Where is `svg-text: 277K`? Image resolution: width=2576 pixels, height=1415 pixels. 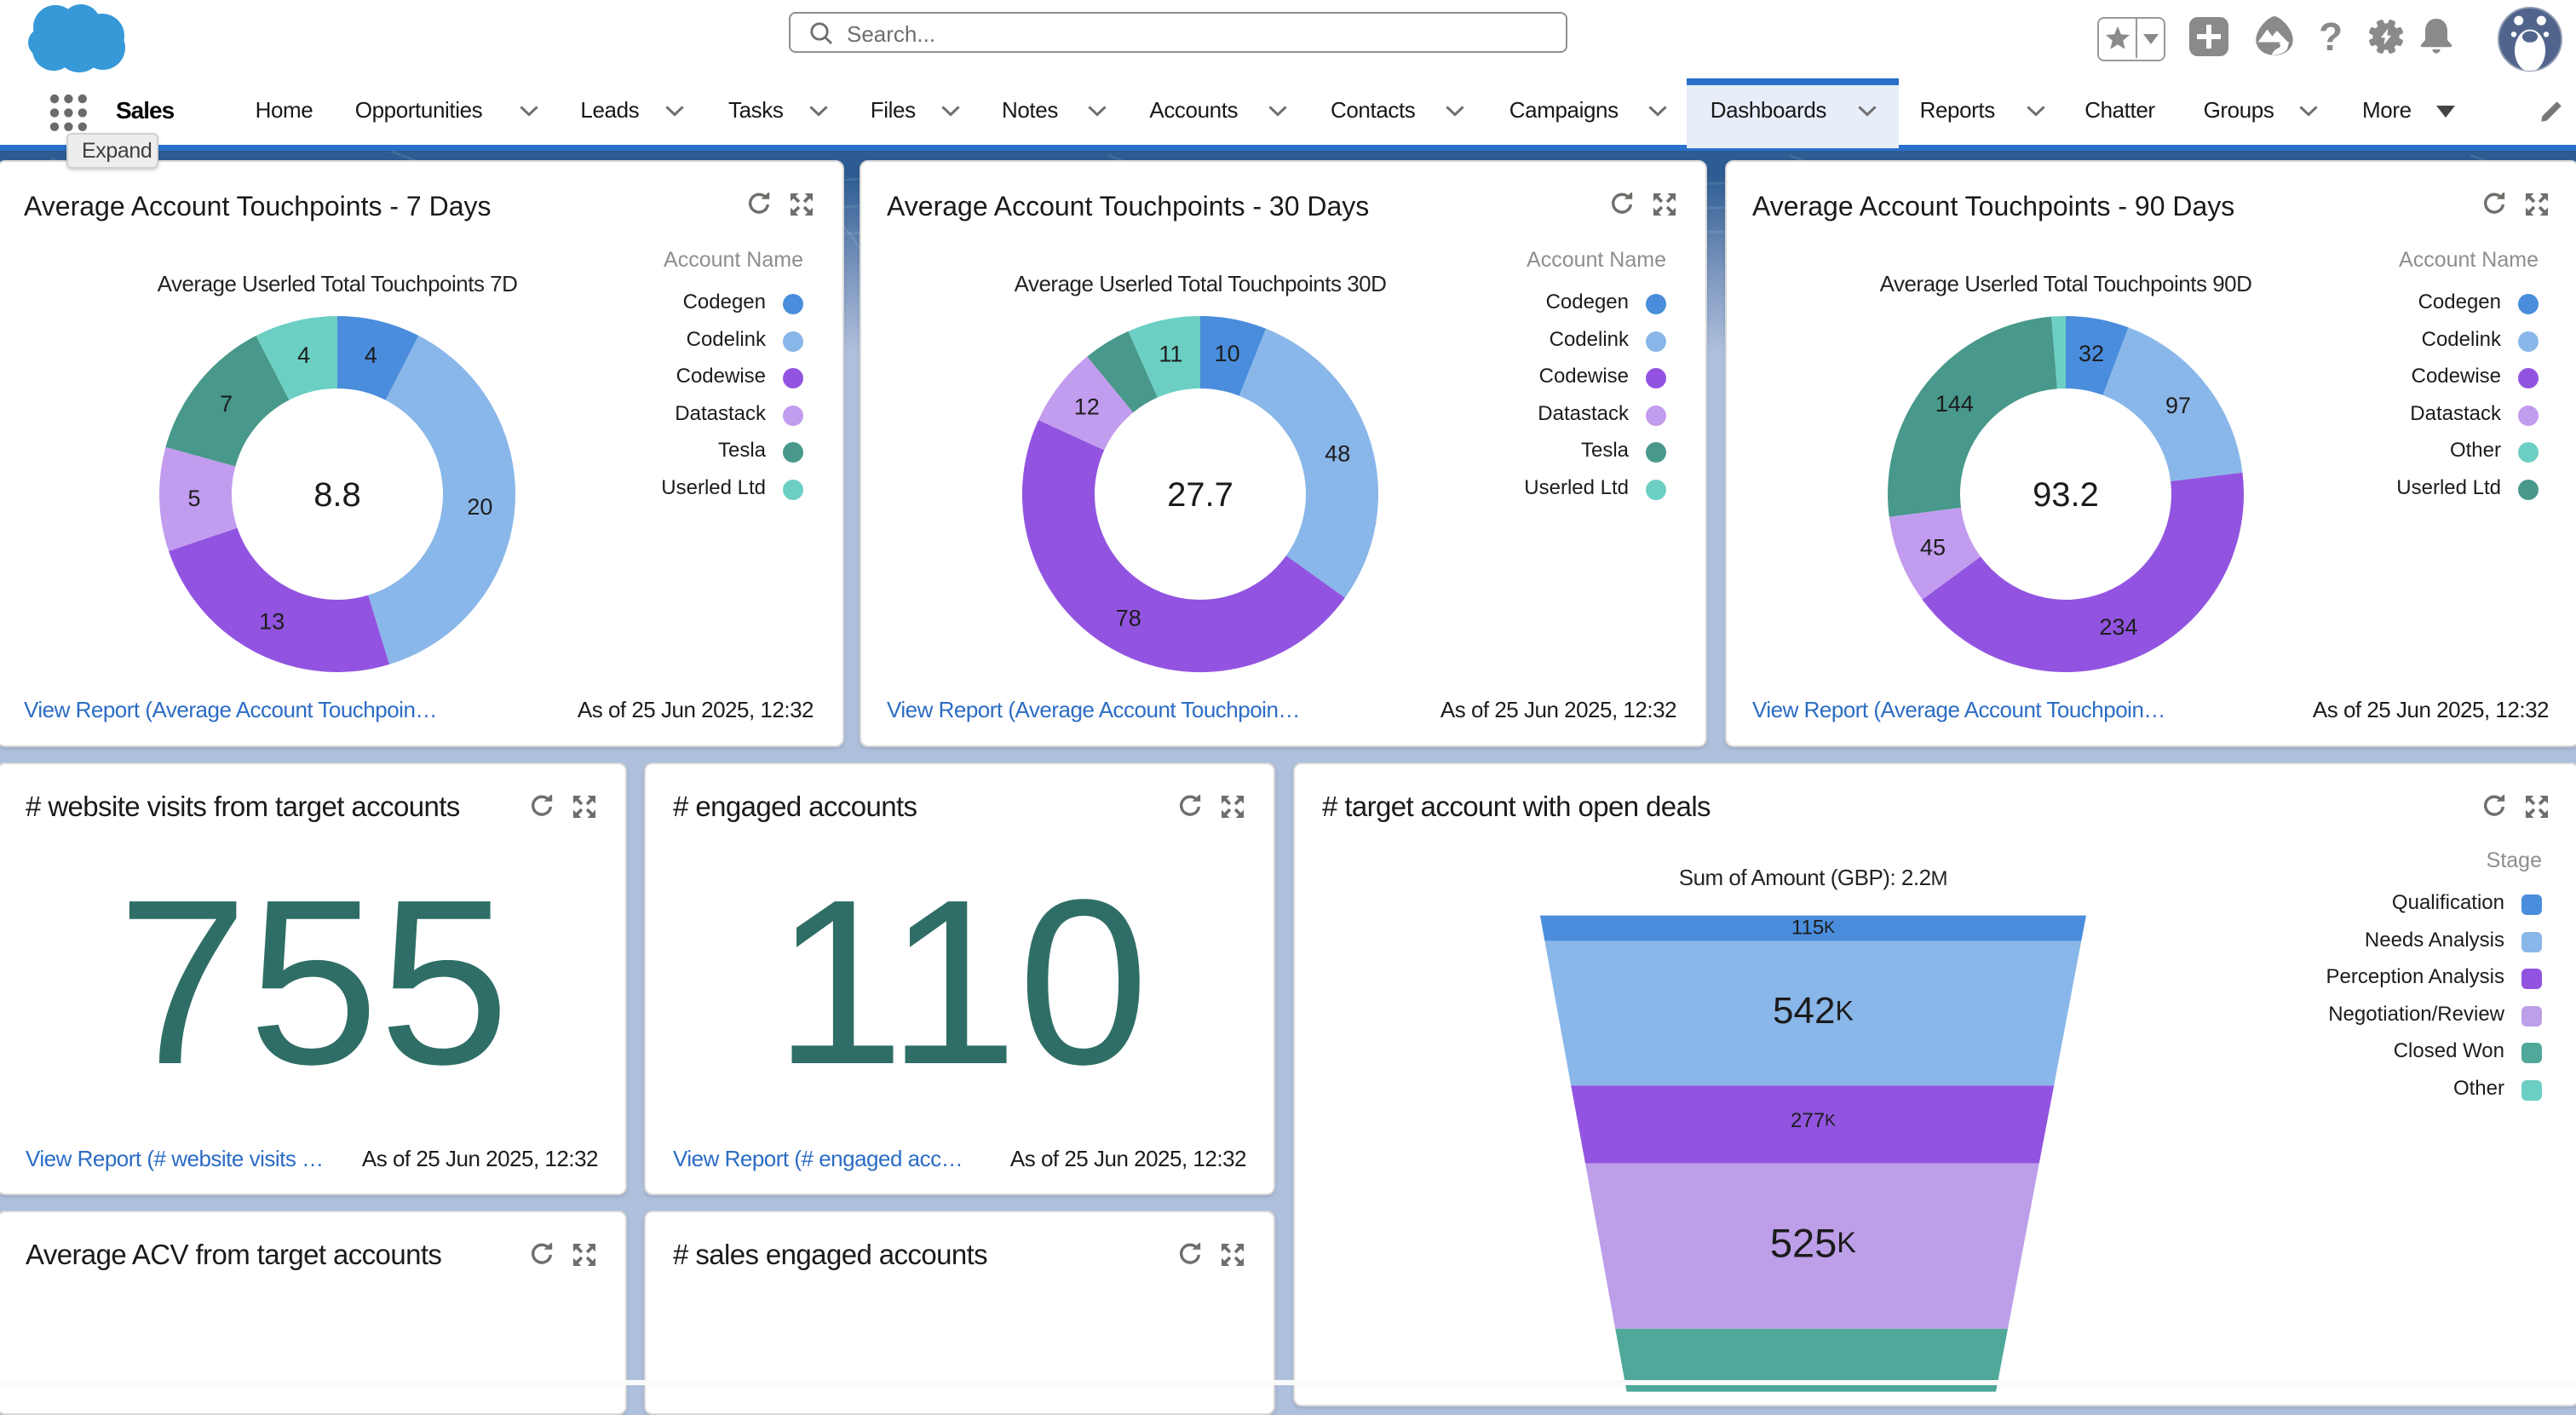
svg-text: 277K is located at coordinates (1814, 1120).